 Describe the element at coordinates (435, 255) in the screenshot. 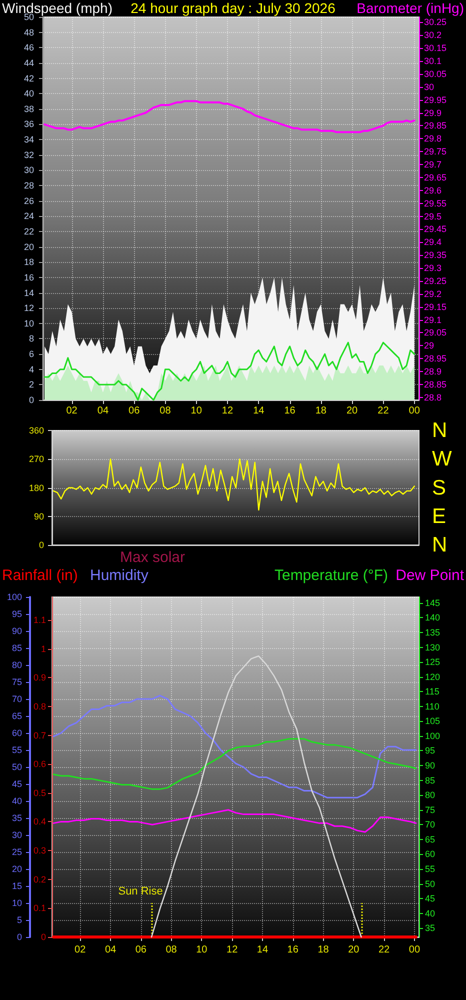

I see `y2-tick-label: 29.35` at that location.